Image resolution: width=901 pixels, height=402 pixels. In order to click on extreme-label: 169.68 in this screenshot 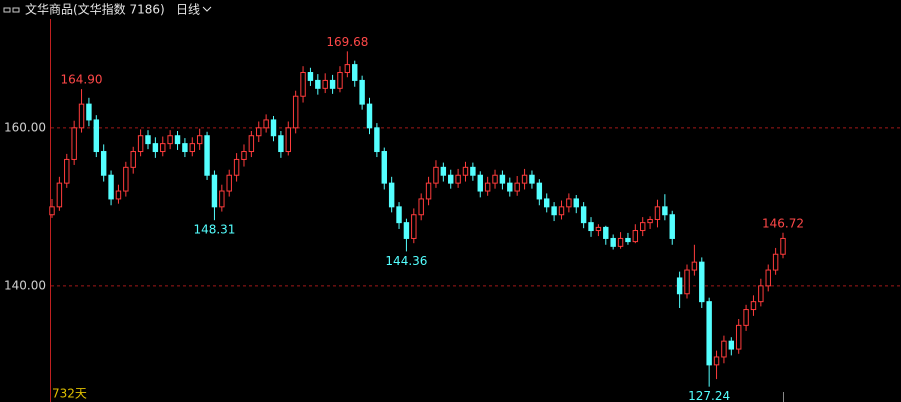, I will do `click(347, 42)`.